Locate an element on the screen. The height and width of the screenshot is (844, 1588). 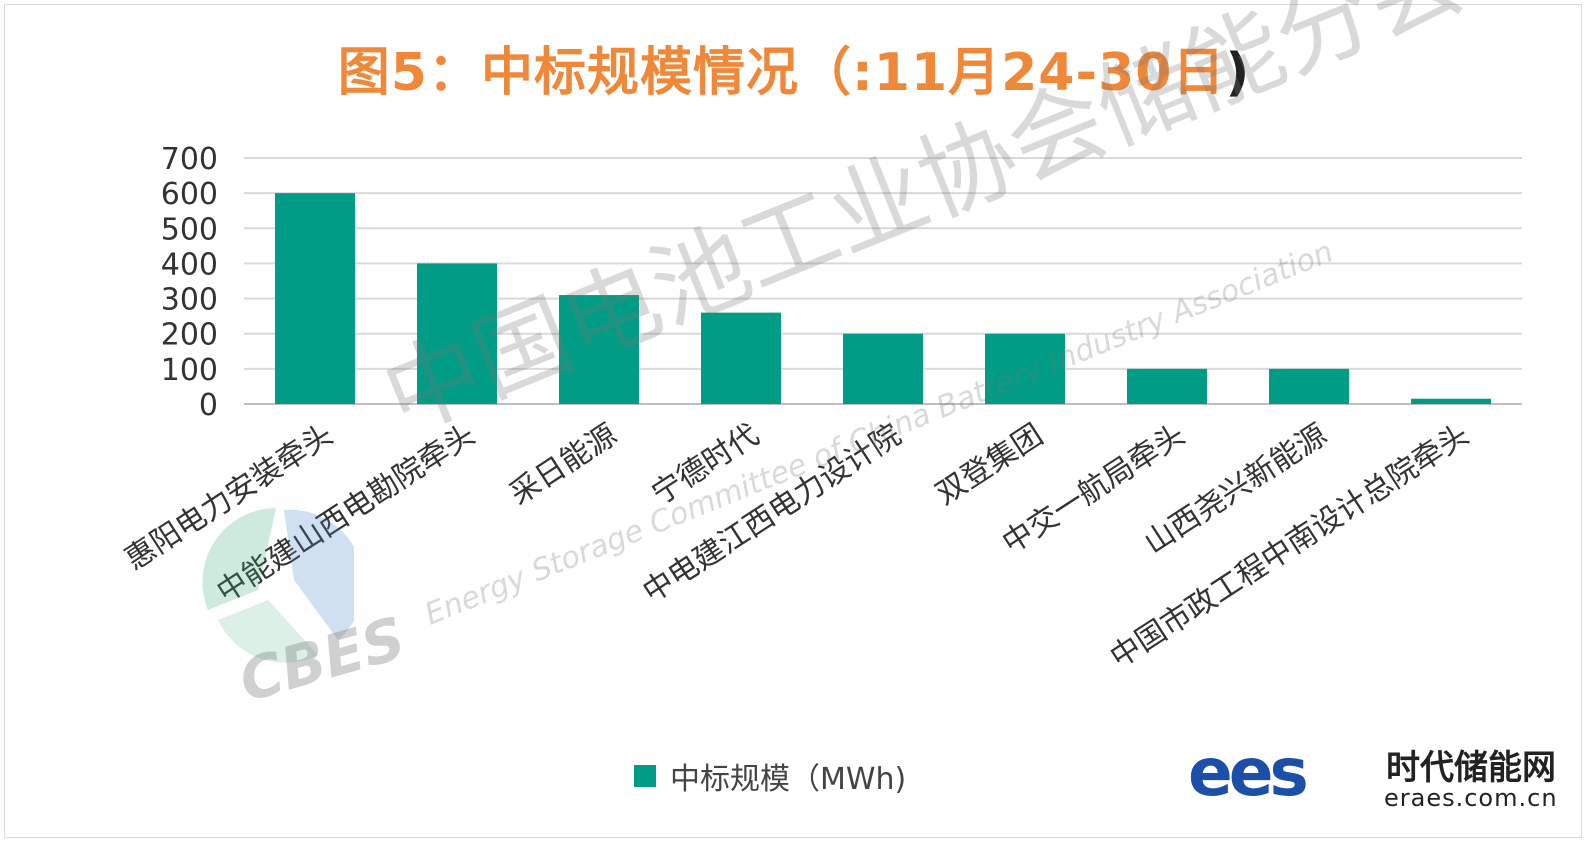
legend: 中标规模（MWh) is located at coordinates (770, 776).